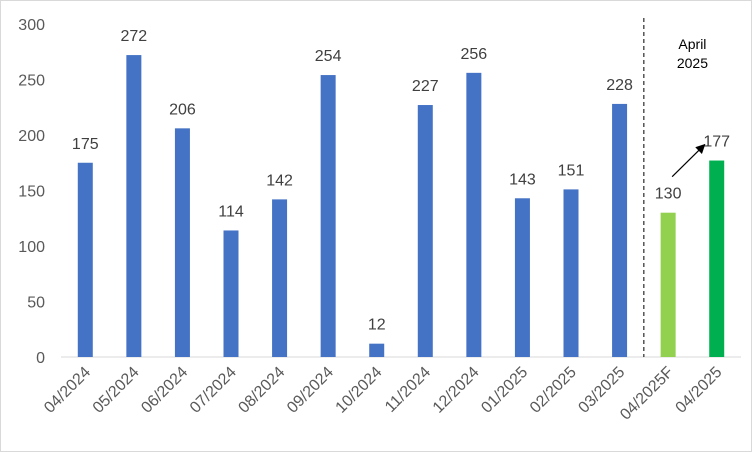 The width and height of the screenshot is (752, 452). What do you see at coordinates (182, 242) in the screenshot?
I see `bar-06-2024` at bounding box center [182, 242].